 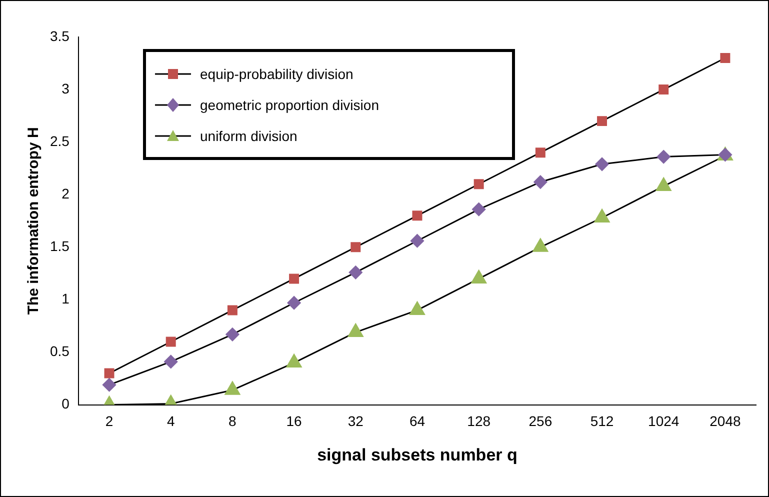 What do you see at coordinates (417, 454) in the screenshot?
I see `x-axis-title: signal subsets number q` at bounding box center [417, 454].